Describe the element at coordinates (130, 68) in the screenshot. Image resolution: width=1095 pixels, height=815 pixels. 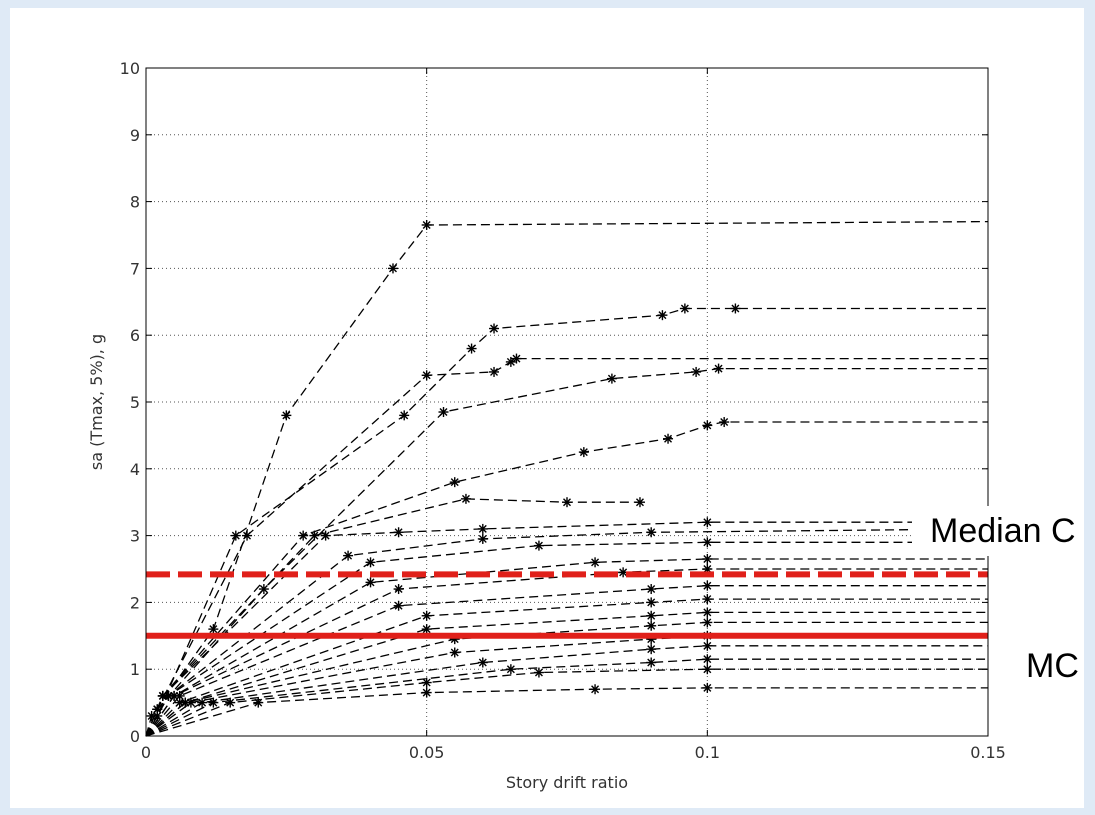
I see `y-tick-label: 10` at that location.